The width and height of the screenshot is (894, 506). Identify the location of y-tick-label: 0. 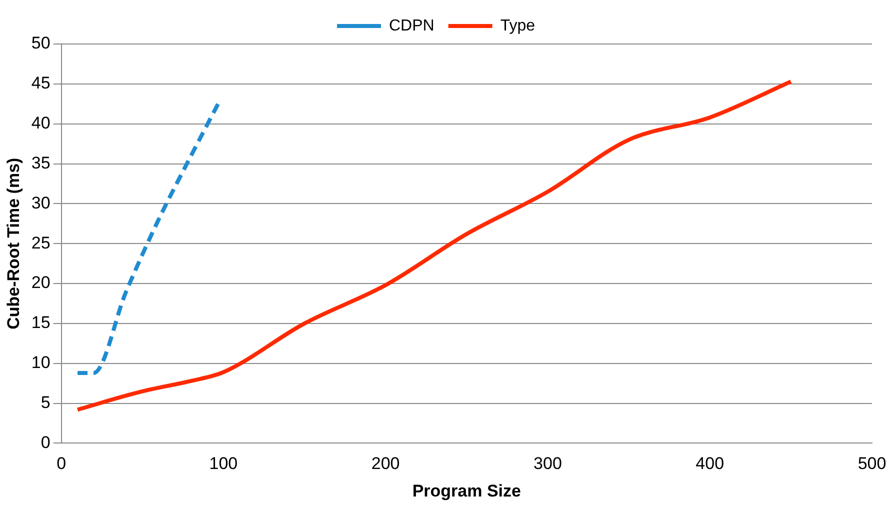
(45, 442).